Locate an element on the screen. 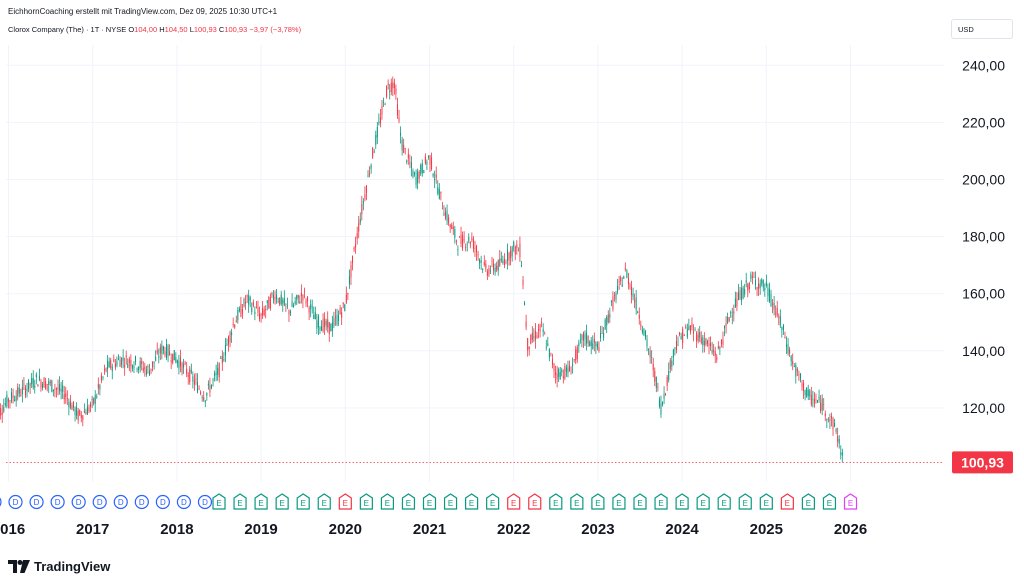 This screenshot has width=1024, height=585. currency-button: USD is located at coordinates (982, 29).